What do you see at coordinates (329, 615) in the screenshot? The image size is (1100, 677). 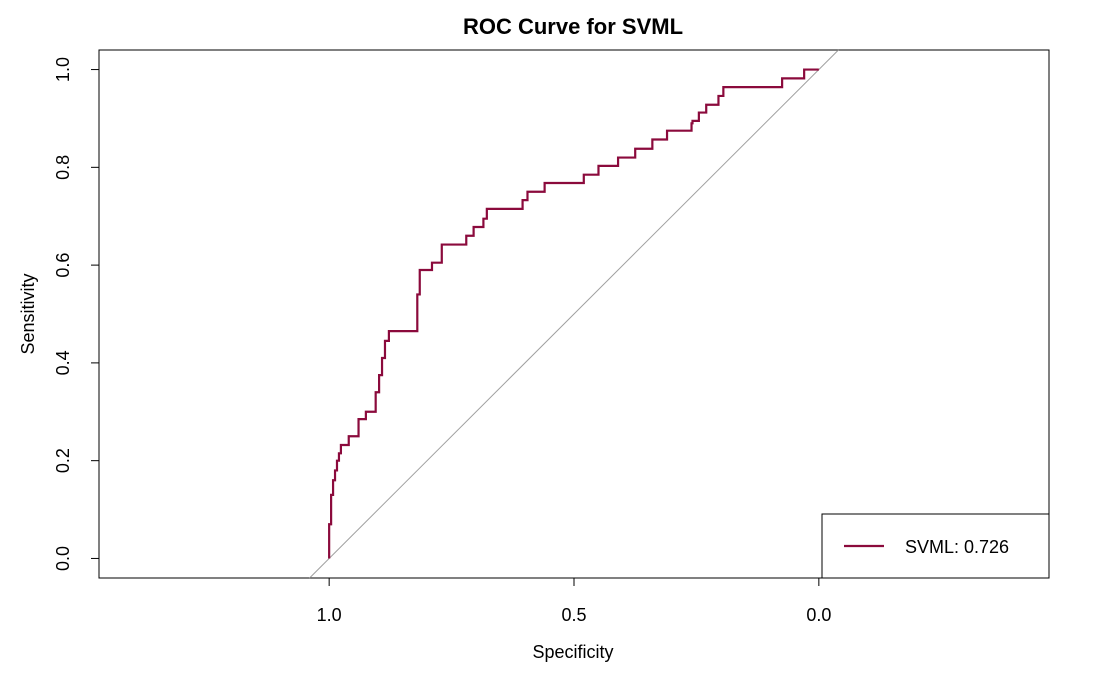 I see `x-tick-label: 1.0` at bounding box center [329, 615].